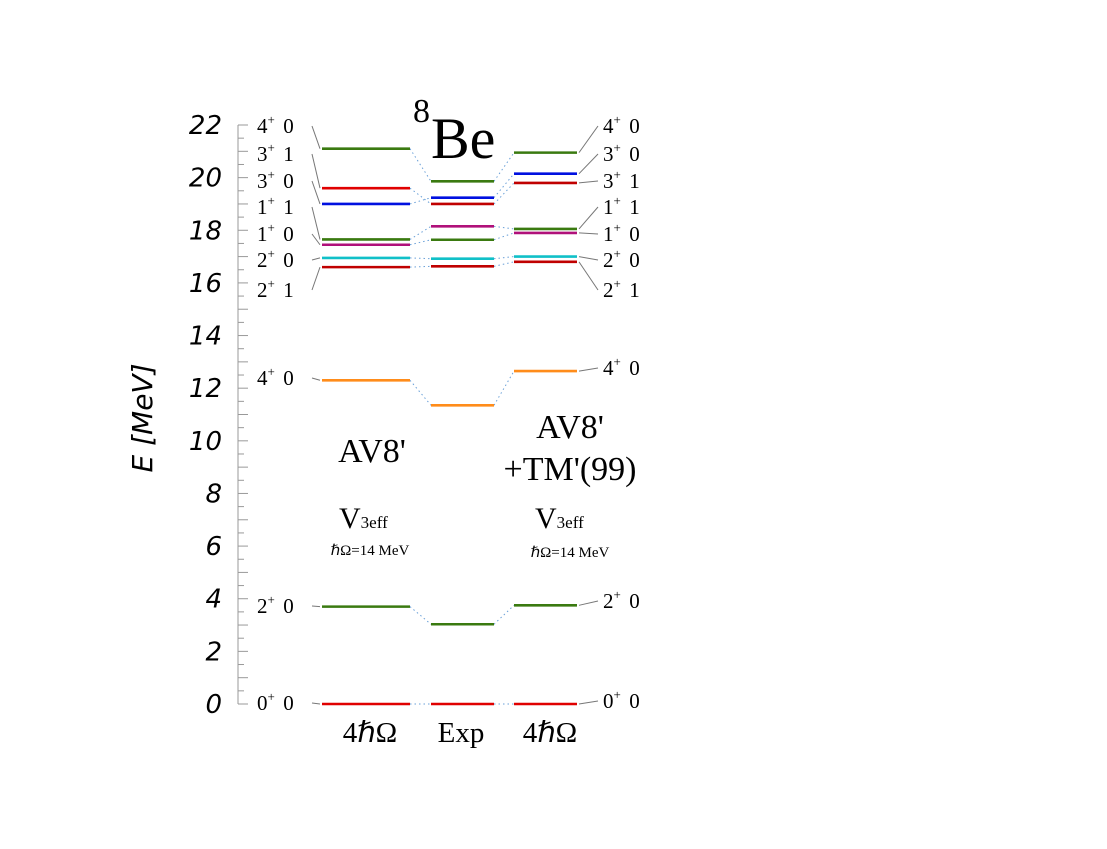  What do you see at coordinates (363, 518) in the screenshot?
I see `left-v3eff-label: V3eff` at bounding box center [363, 518].